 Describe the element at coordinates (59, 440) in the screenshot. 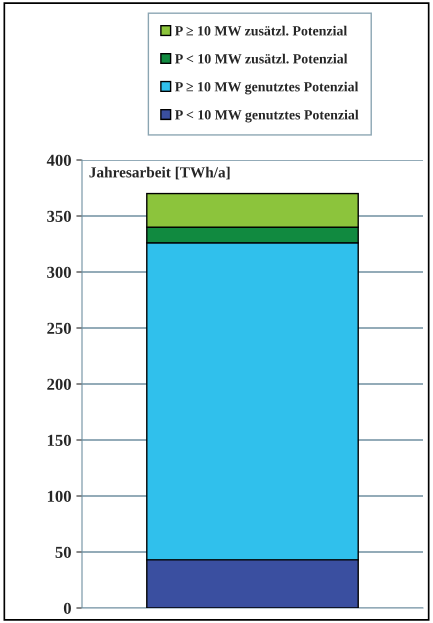

I see `y-tick-label: 150` at that location.